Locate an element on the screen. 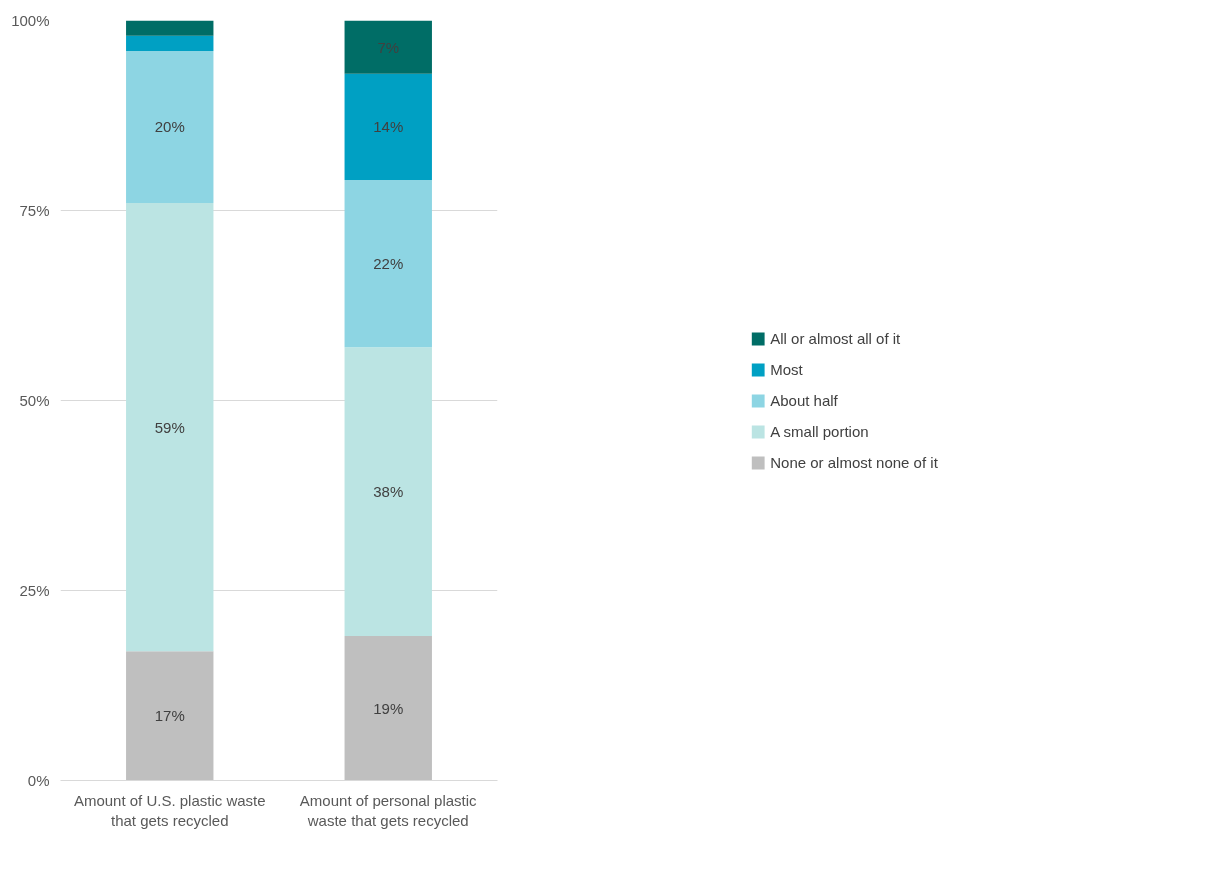  data-label: 59% is located at coordinates (169, 427).